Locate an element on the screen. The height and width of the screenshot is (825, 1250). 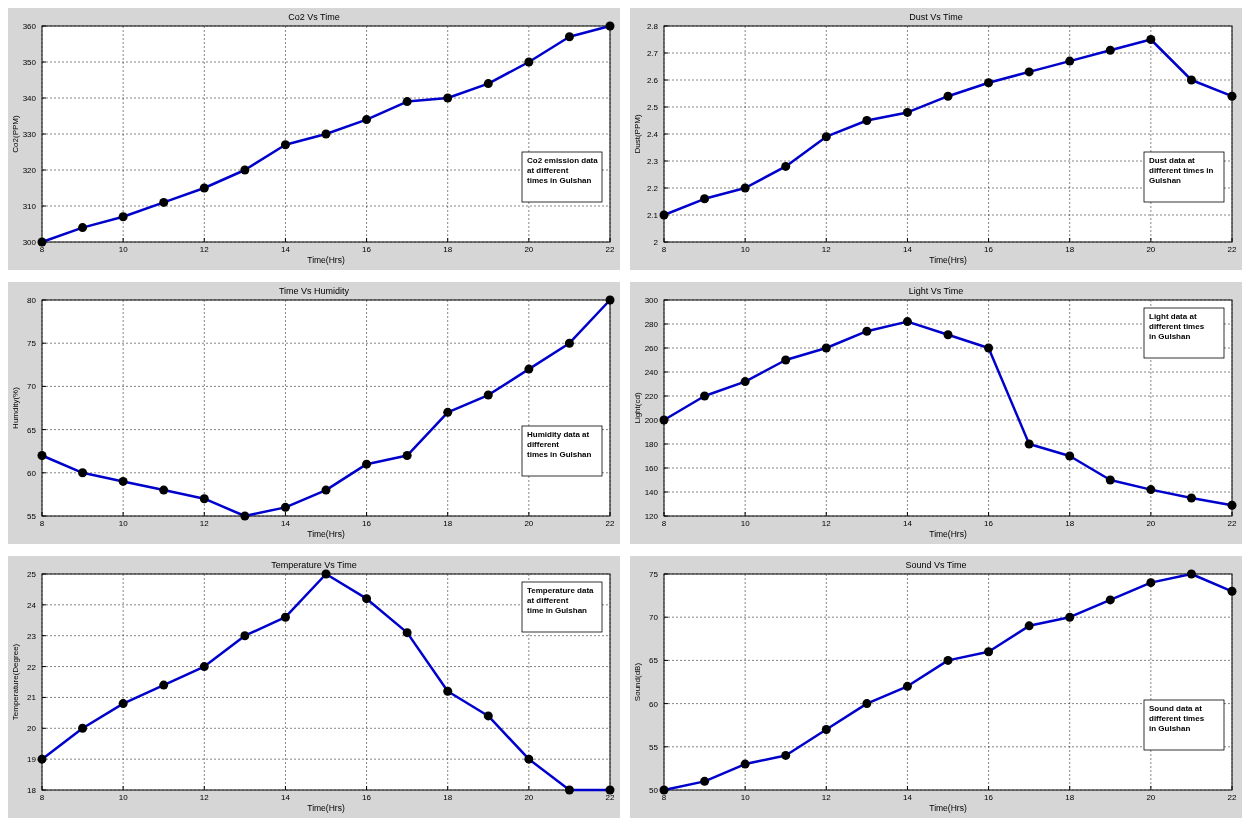
y-tick-label: 300 is located at coordinates (651, 300).